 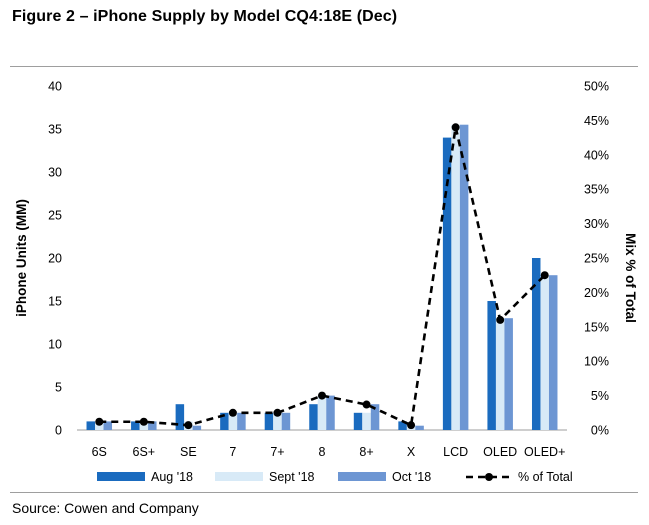 I want to click on y-right-tick-label: 45%, so click(x=596, y=121).